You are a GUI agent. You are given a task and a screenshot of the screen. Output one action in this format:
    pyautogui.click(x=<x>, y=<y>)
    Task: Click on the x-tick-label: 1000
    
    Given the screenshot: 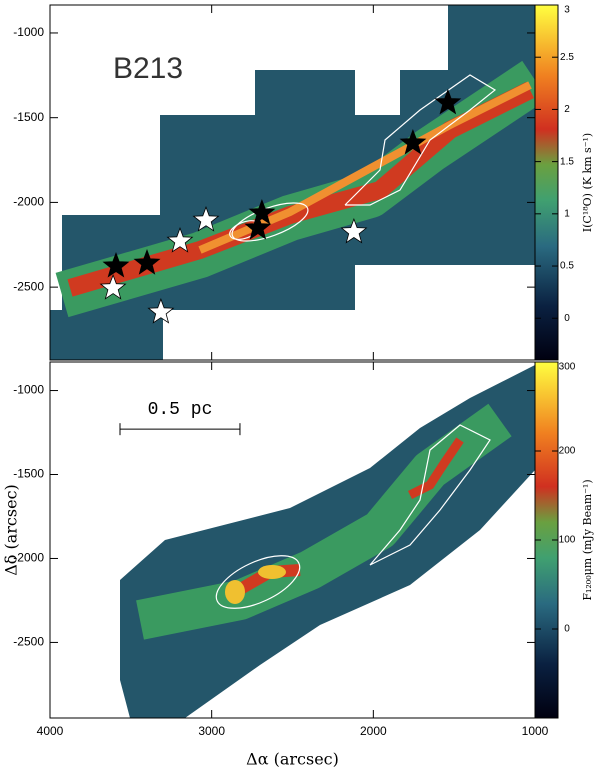 What is the action you would take?
    pyautogui.click(x=535, y=731)
    